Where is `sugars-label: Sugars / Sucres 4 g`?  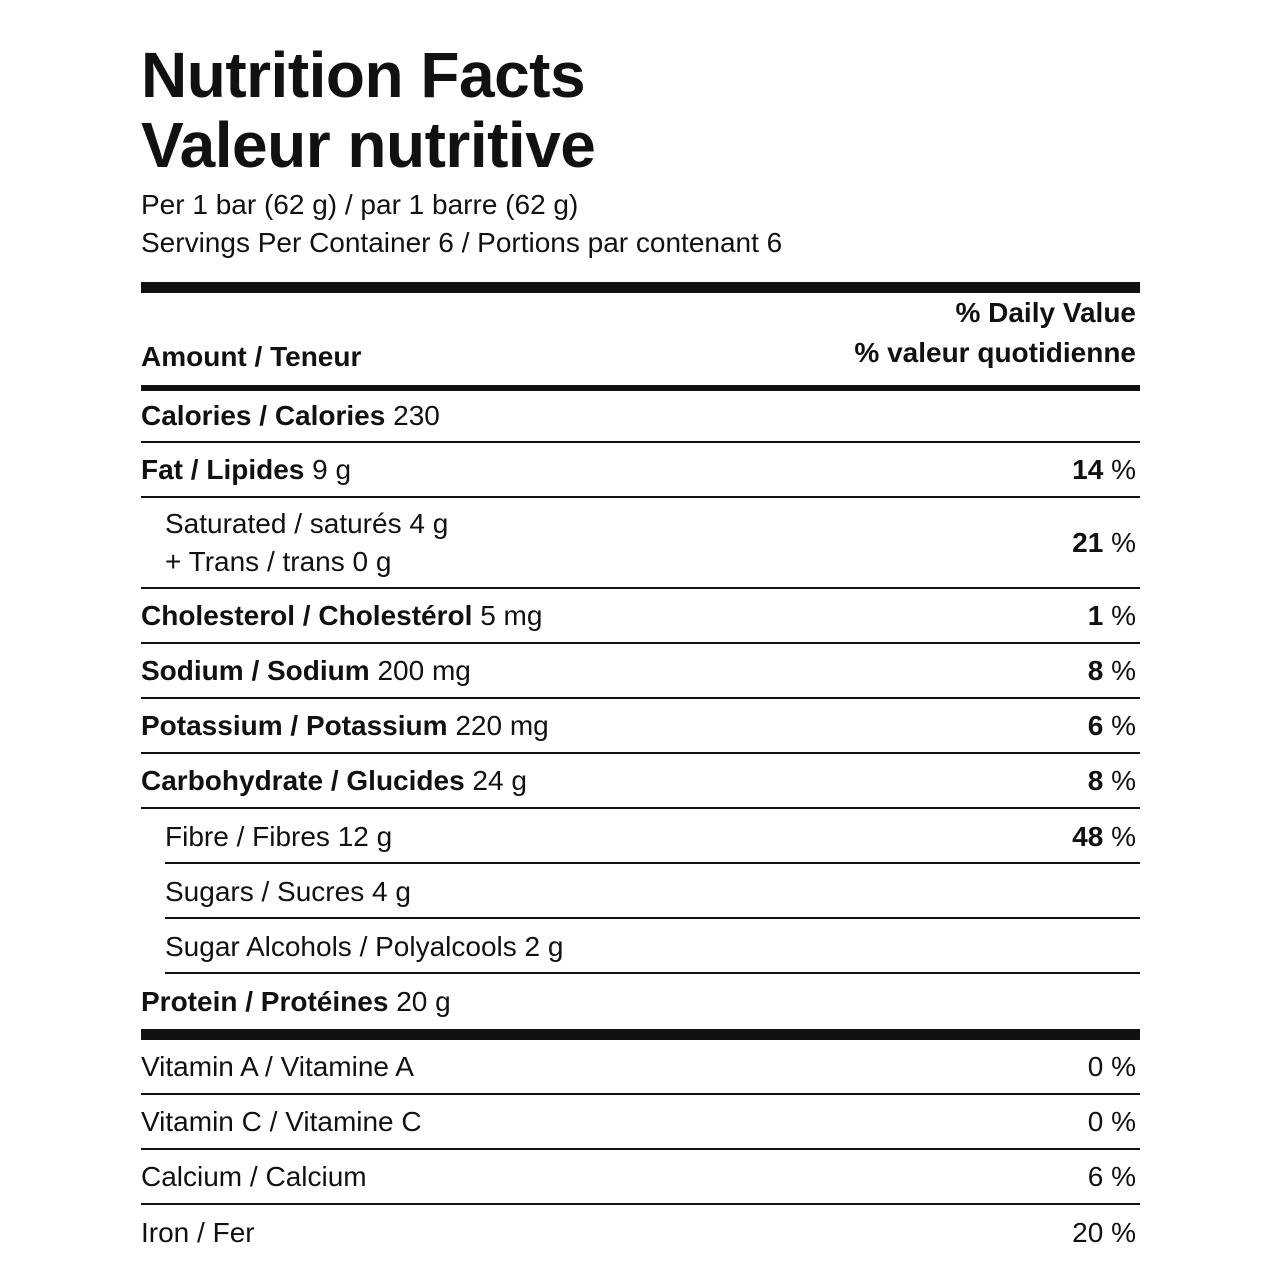 sugars-label: Sugars / Sucres 4 g is located at coordinates (288, 891).